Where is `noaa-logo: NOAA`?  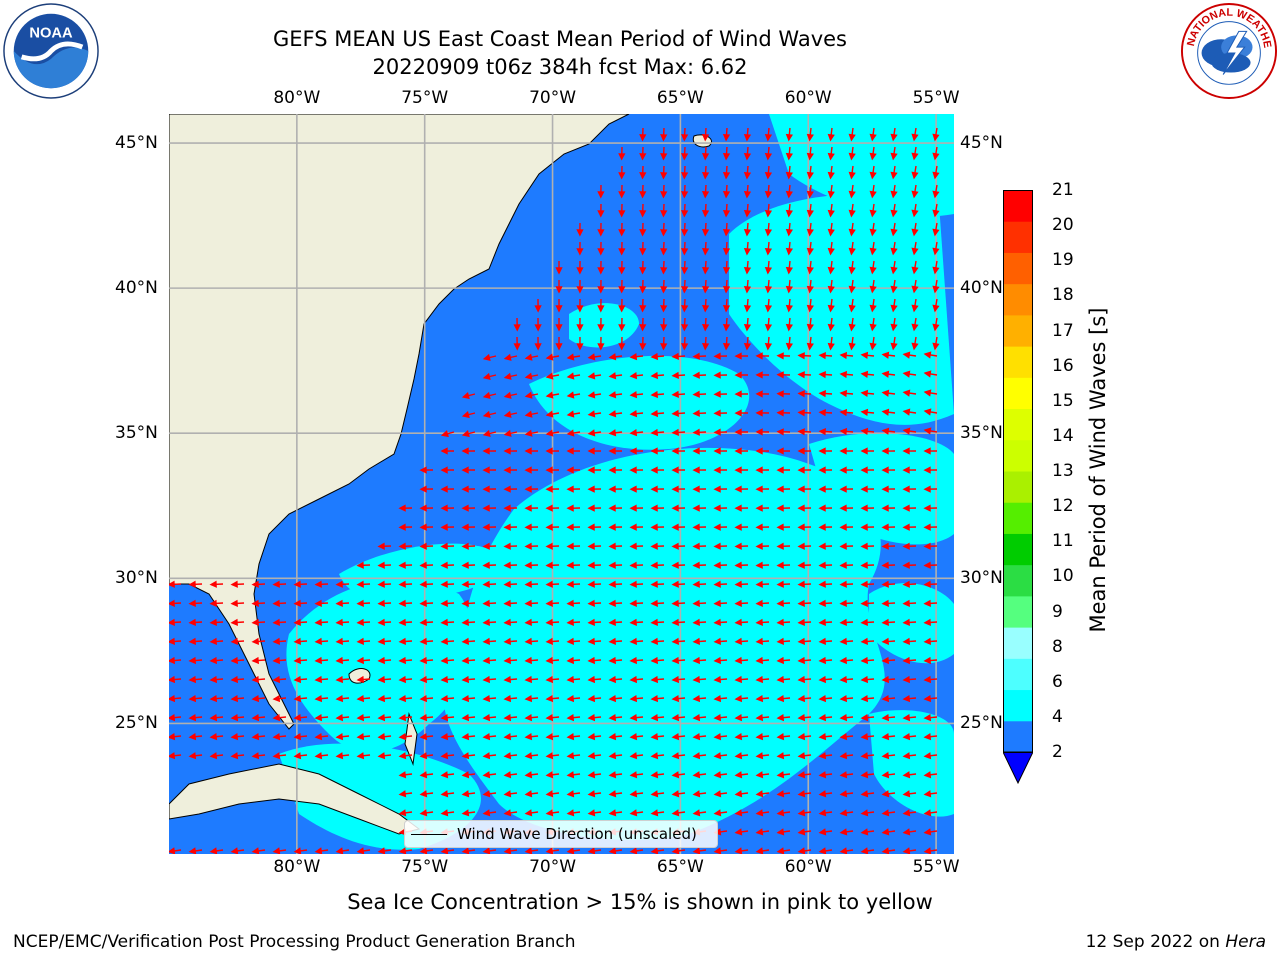
noaa-logo: NOAA is located at coordinates (51, 51).